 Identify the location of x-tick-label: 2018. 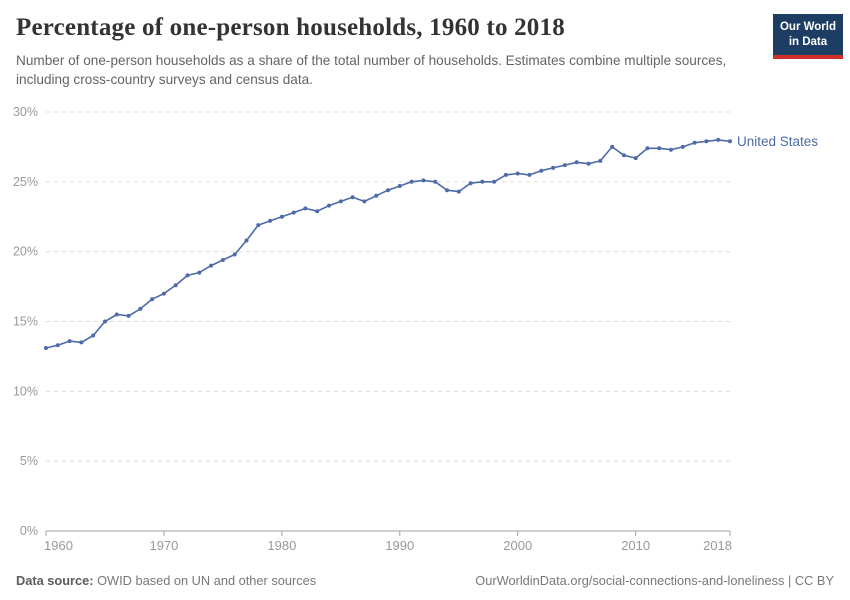
(717, 545).